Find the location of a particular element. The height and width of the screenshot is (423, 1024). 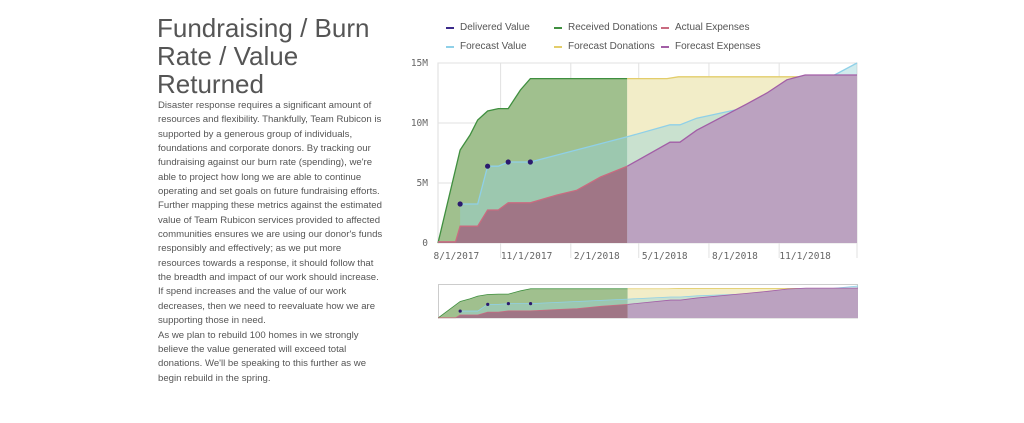

legend-label: Delivered Value is located at coordinates (495, 27).